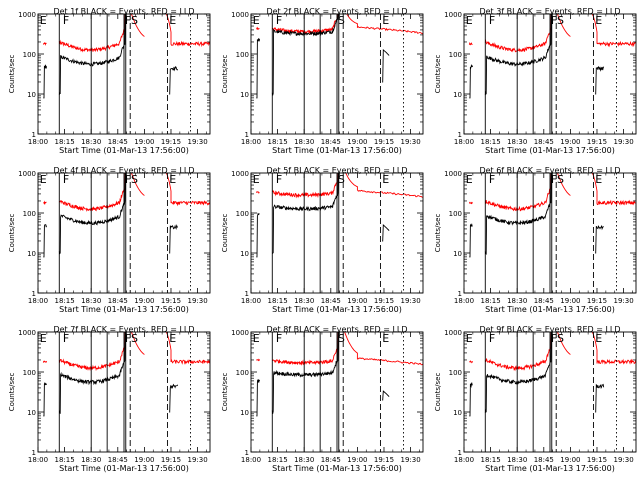 The image size is (640, 480). I want to click on panel-title: Det 9f BLACK = Events, RED = LLD, so click(549, 329).